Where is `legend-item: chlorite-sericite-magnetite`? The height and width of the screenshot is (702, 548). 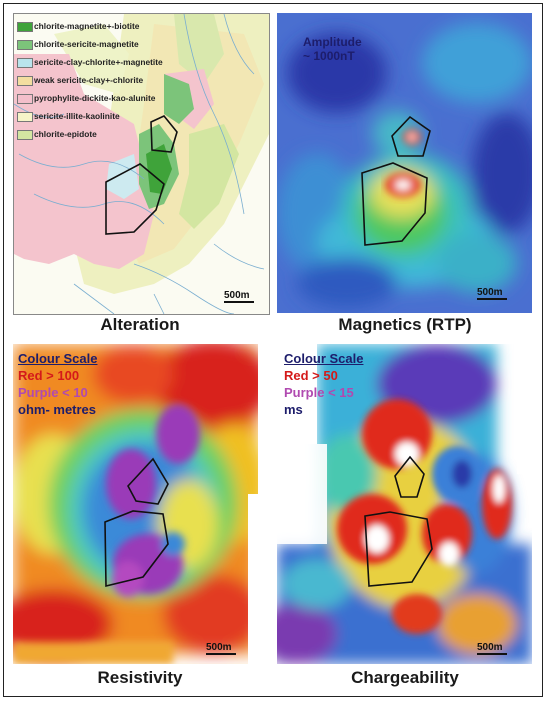 legend-item: chlorite-sericite-magnetite is located at coordinates (78, 44).